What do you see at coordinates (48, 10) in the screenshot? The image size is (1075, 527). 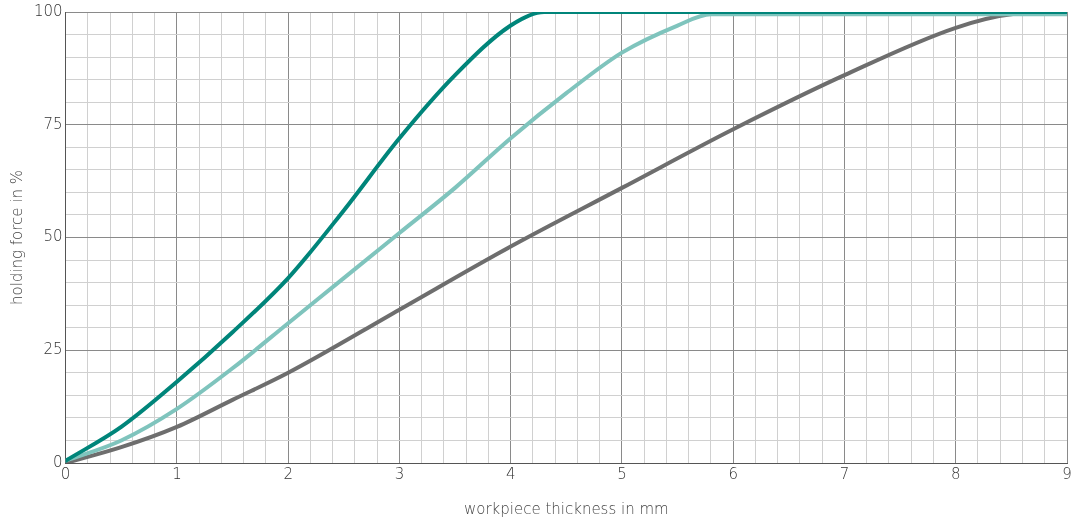 I see `y-tick-label: 100` at bounding box center [48, 10].